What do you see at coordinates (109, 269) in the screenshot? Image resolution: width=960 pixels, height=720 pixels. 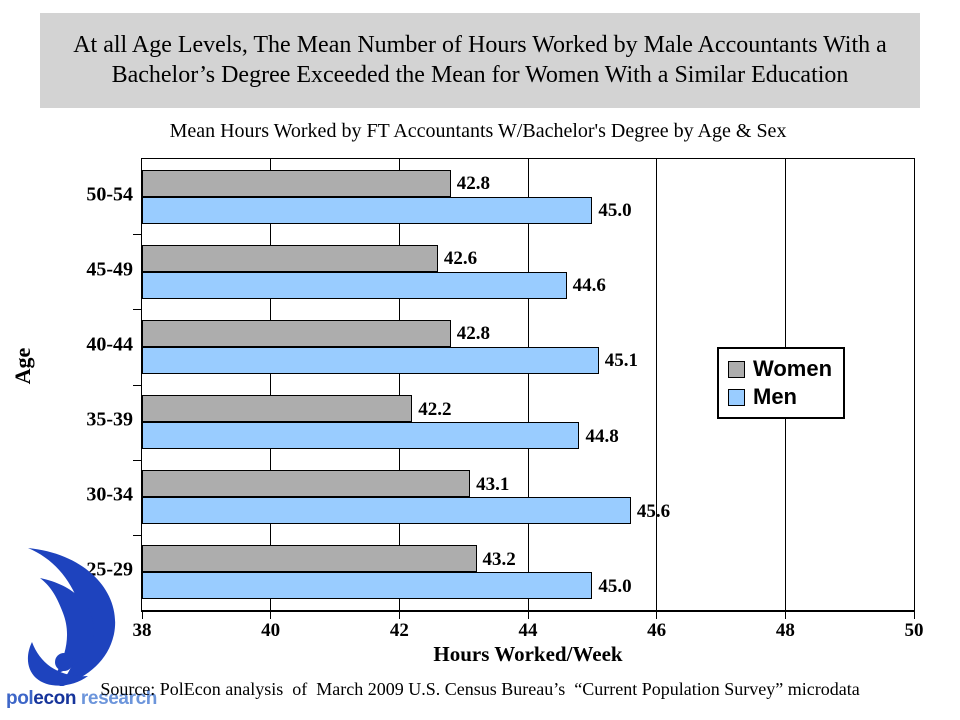 I see `category-label-45-49: 45-49` at bounding box center [109, 269].